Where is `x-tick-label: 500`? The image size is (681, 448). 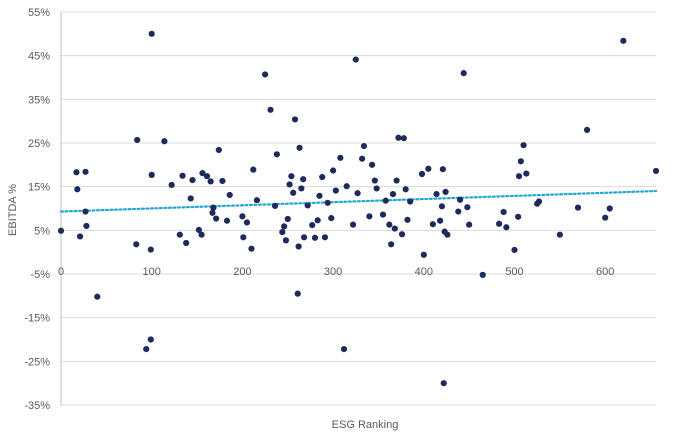
x-tick-label: 500 is located at coordinates (514, 272).